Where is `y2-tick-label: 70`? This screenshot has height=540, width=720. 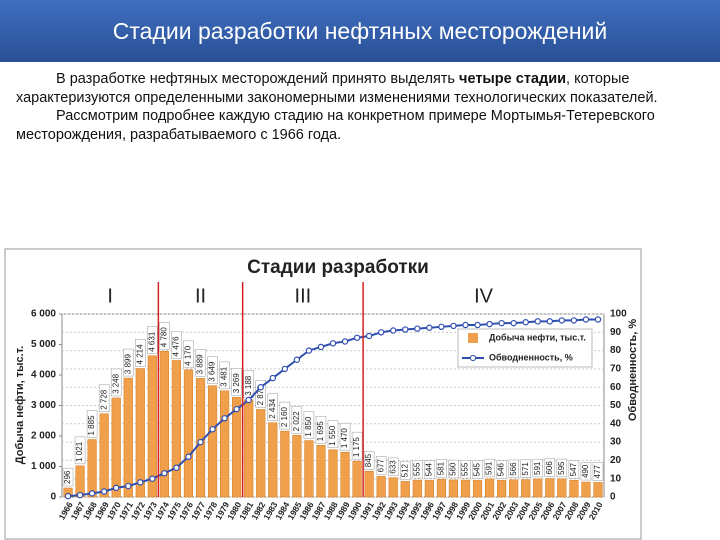 y2-tick-label: 70 is located at coordinates (616, 369).